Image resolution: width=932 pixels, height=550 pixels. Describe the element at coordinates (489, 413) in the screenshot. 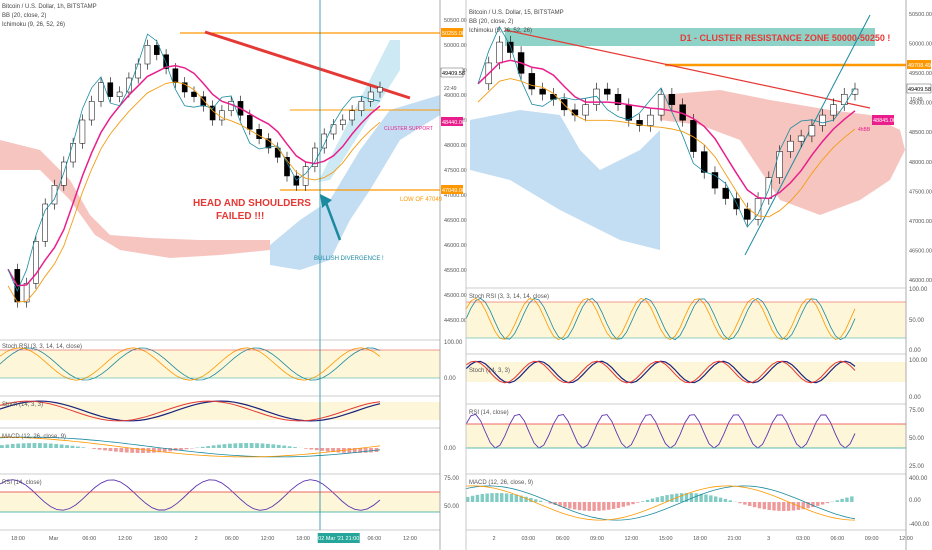

I see `right-rsi-label: RSI (14, close)` at that location.